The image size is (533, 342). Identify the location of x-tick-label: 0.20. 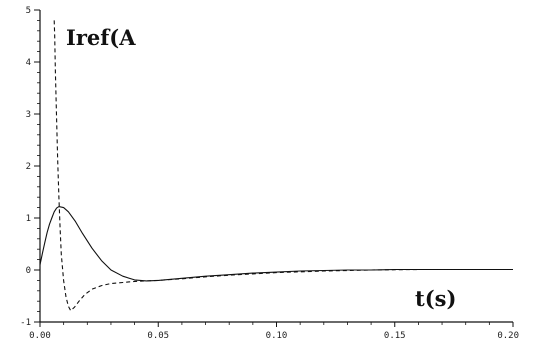
(508, 336).